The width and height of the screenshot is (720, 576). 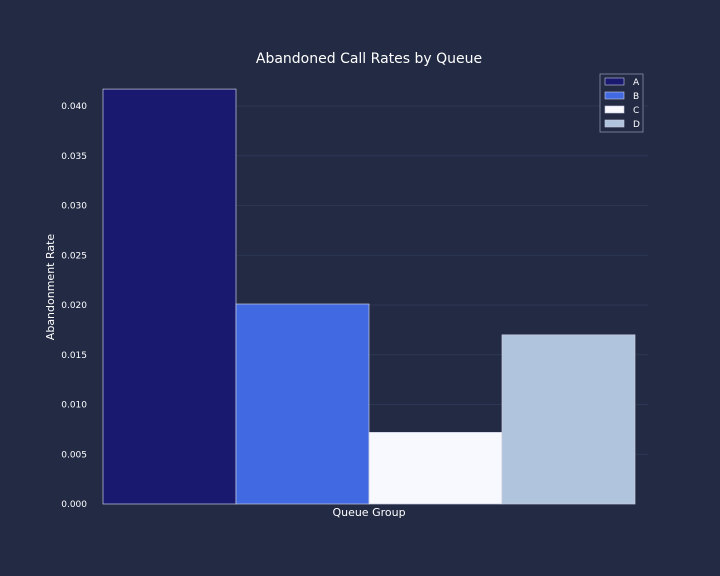 What do you see at coordinates (302, 404) in the screenshot?
I see `bar-b` at bounding box center [302, 404].